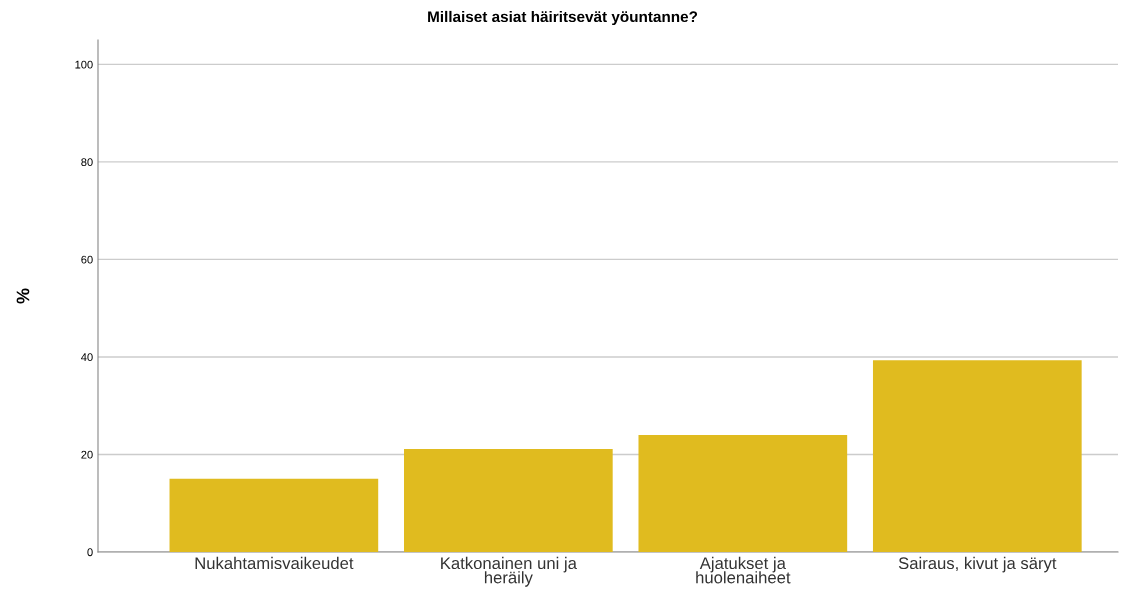  Describe the element at coordinates (563, 18) in the screenshot. I see `chart-title: Millaiset asiat häiritsevät yöuntanne?` at that location.